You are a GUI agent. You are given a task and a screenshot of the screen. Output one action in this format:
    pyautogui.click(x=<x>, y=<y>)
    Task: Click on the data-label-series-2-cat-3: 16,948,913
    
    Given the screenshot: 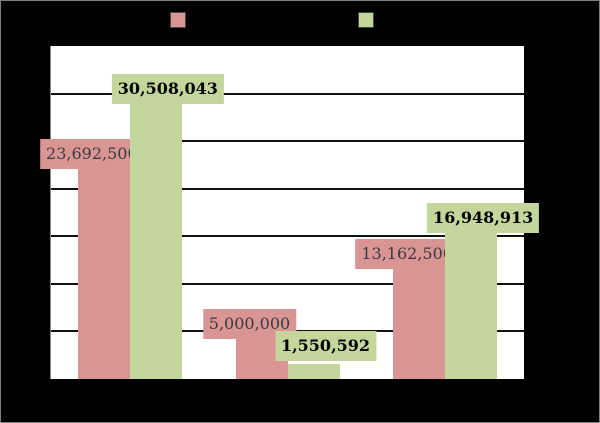 What is the action you would take?
    pyautogui.click(x=483, y=217)
    